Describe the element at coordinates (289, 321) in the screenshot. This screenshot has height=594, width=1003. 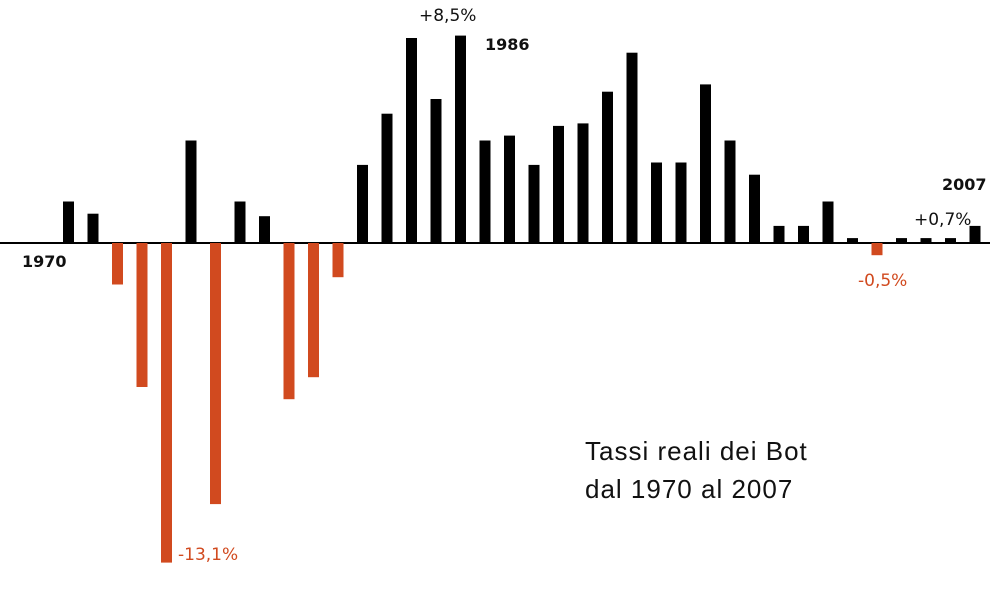
I see `bar-1979` at that location.